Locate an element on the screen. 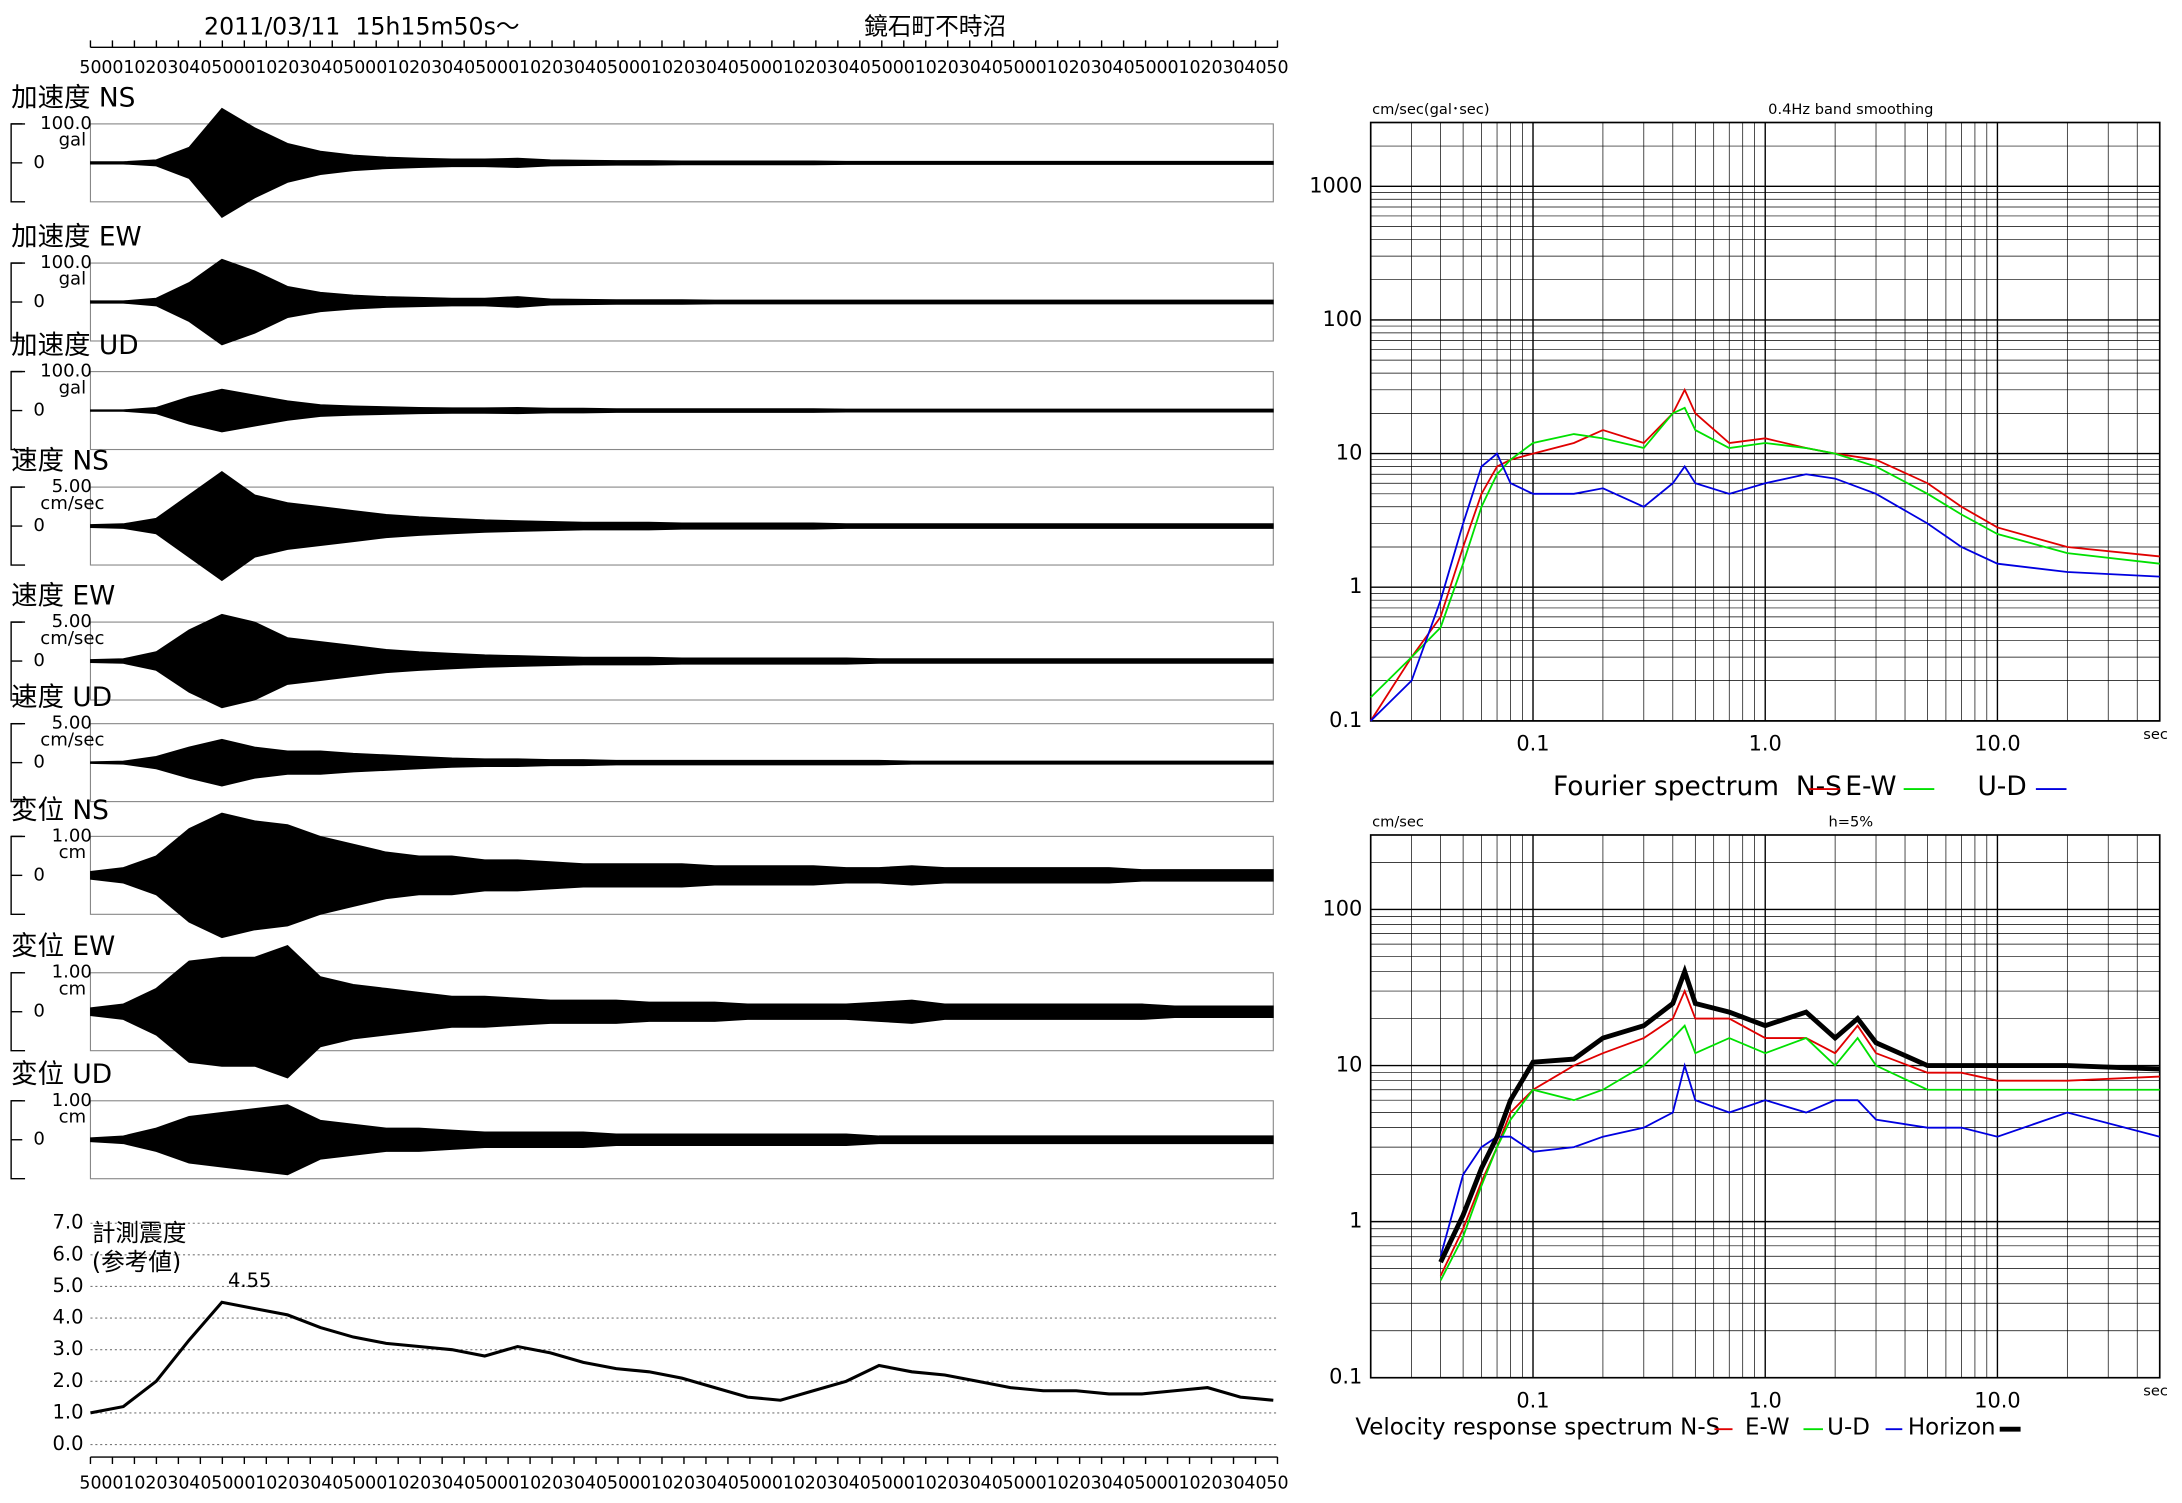 The image size is (2182, 1503). unit-label: gal is located at coordinates (73, 279).